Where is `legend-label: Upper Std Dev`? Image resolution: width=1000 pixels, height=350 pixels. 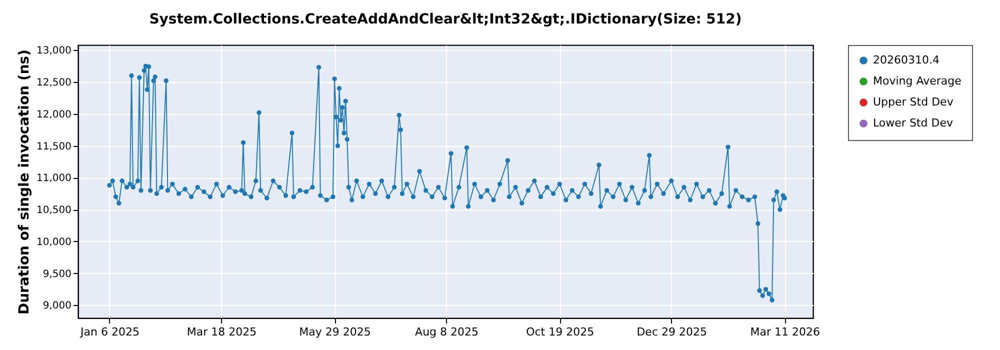 legend-label: Upper Std Dev is located at coordinates (913, 102).